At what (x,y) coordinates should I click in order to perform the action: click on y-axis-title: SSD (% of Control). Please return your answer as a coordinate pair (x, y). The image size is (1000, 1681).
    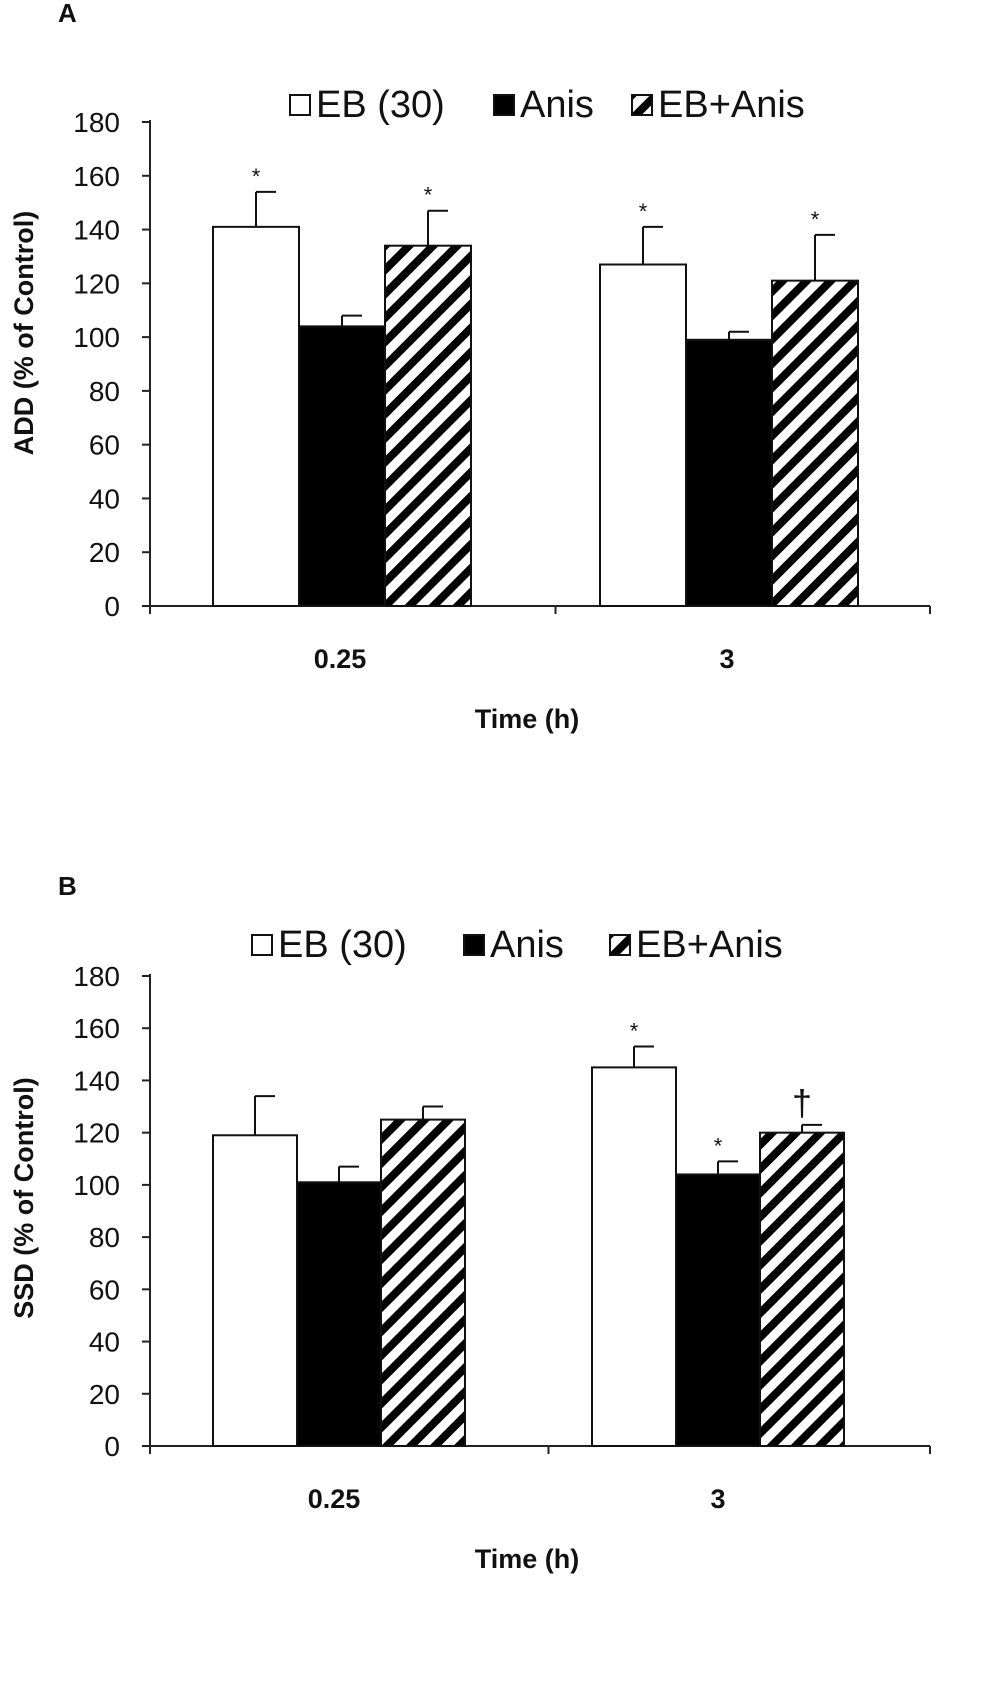
    Looking at the image, I should click on (24, 1197).